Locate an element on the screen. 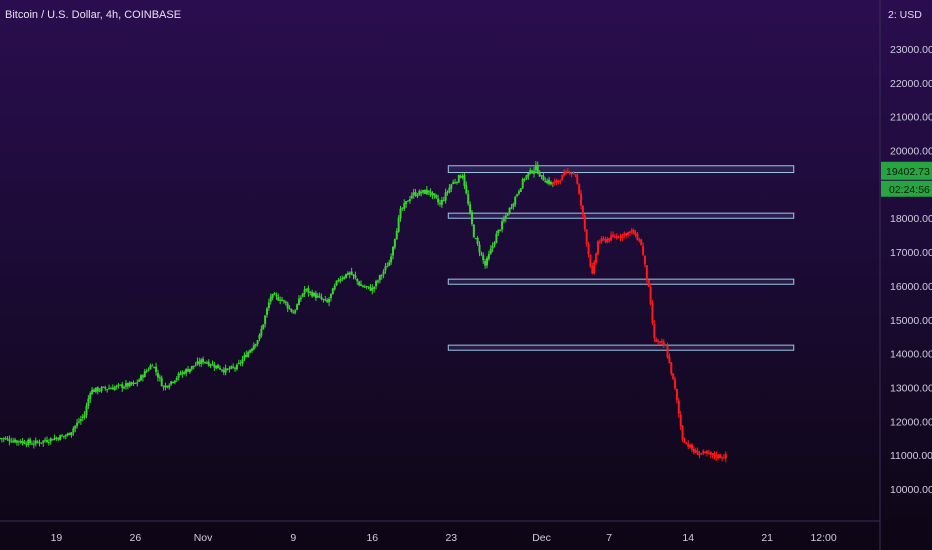 This screenshot has width=932, height=550. countdown-box is located at coordinates (906, 188).